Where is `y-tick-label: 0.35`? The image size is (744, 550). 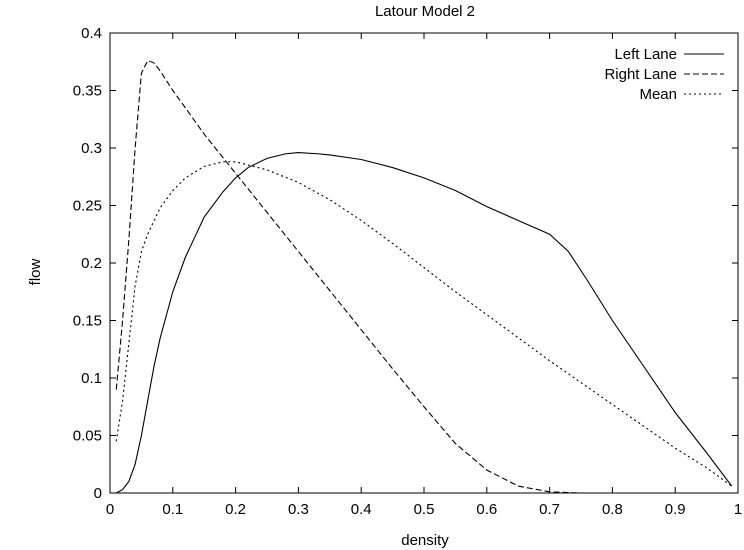
y-tick-label: 0.35 is located at coordinates (87, 91).